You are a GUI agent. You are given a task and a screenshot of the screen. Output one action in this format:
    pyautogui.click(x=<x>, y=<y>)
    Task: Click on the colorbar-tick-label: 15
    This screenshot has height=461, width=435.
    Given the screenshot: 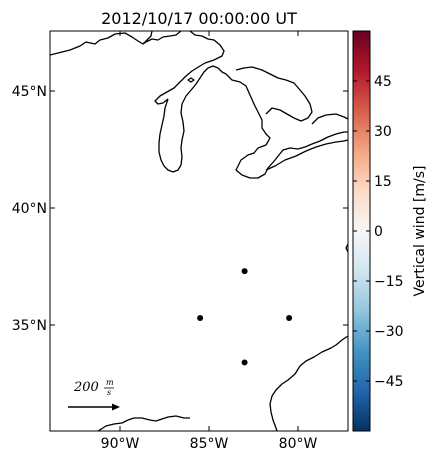 What is the action you would take?
    pyautogui.click(x=383, y=182)
    